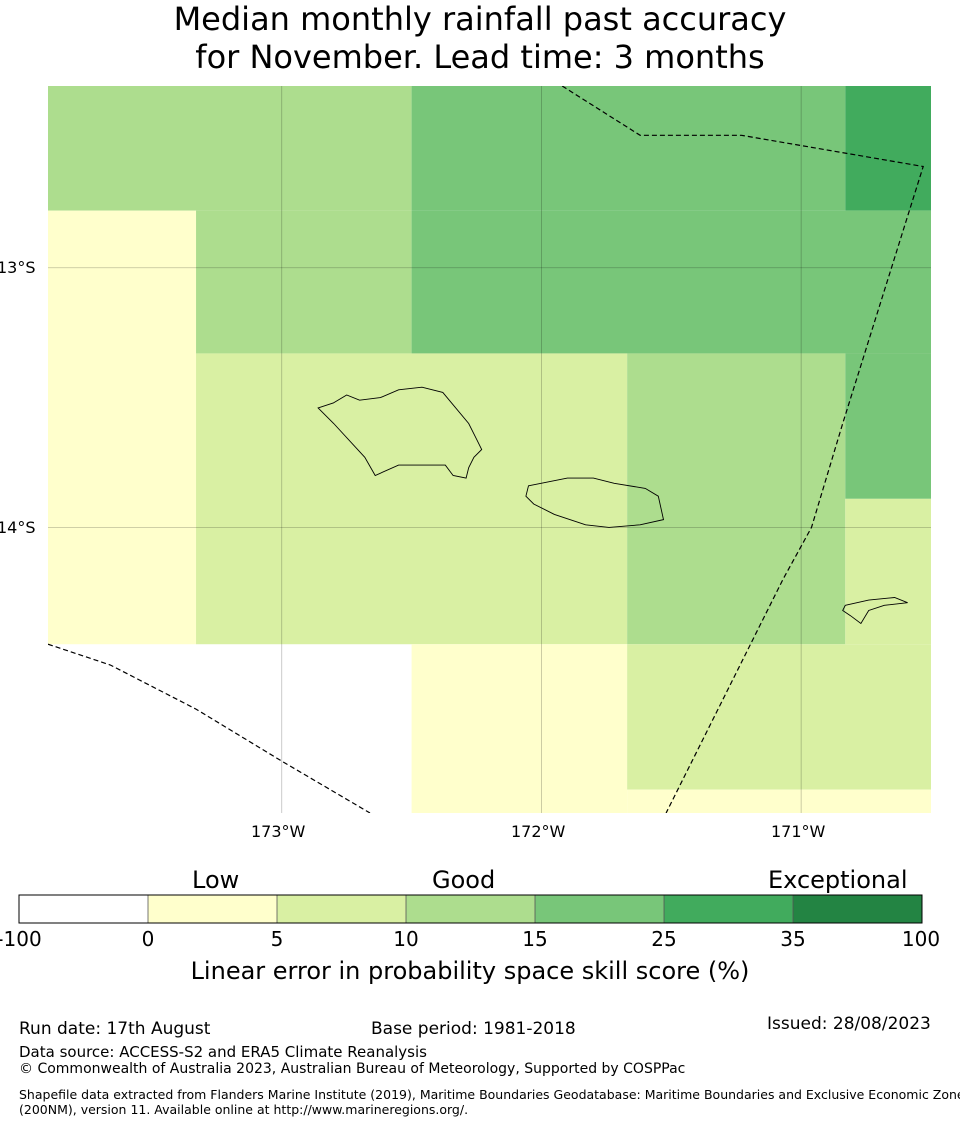  What do you see at coordinates (18, 267) in the screenshot?
I see `lat-label-13s: 13°S` at bounding box center [18, 267].